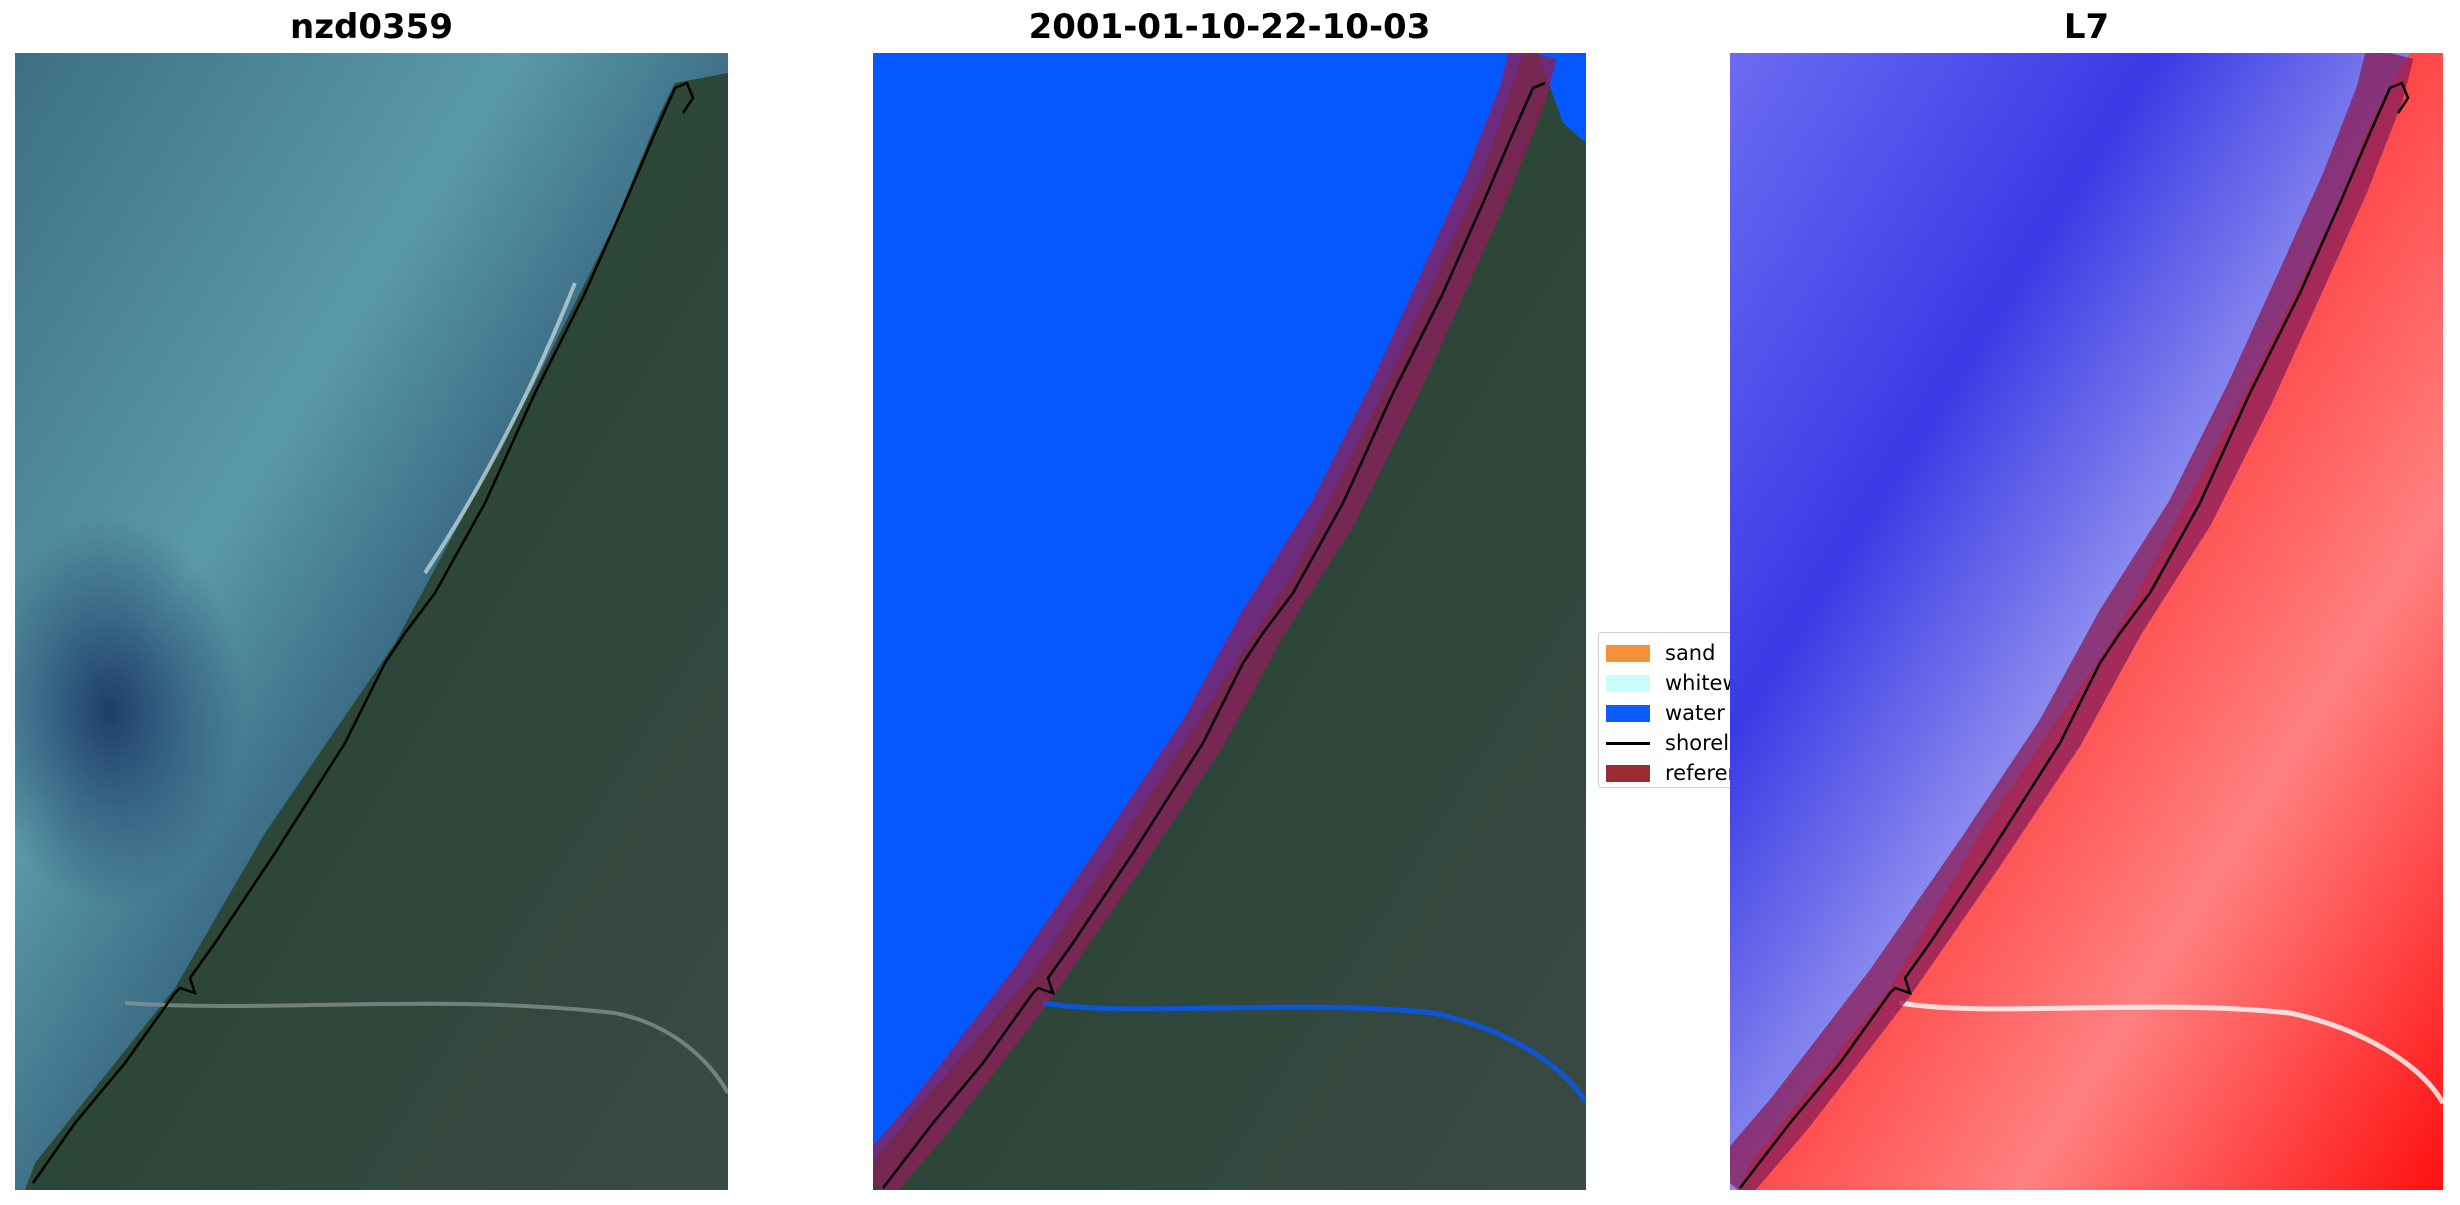 Image resolution: width=2460 pixels, height=1205 pixels. Describe the element at coordinates (1664, 653) in the screenshot. I see `legend-item-sand: sand` at that location.